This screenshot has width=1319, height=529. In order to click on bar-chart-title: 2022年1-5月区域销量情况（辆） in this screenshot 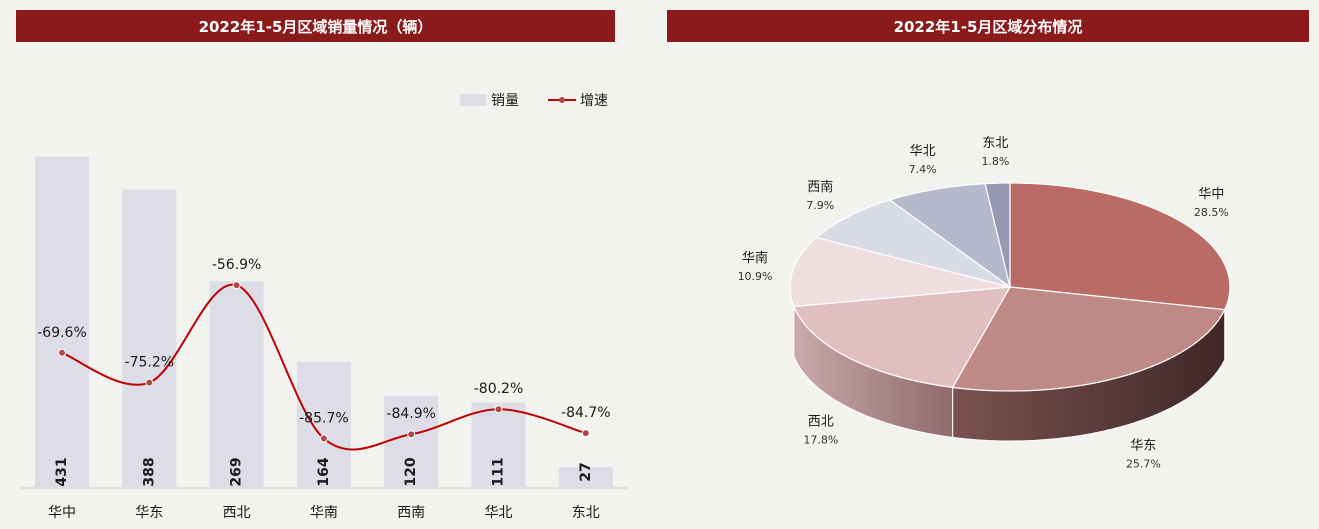, I will do `click(315, 26)`.